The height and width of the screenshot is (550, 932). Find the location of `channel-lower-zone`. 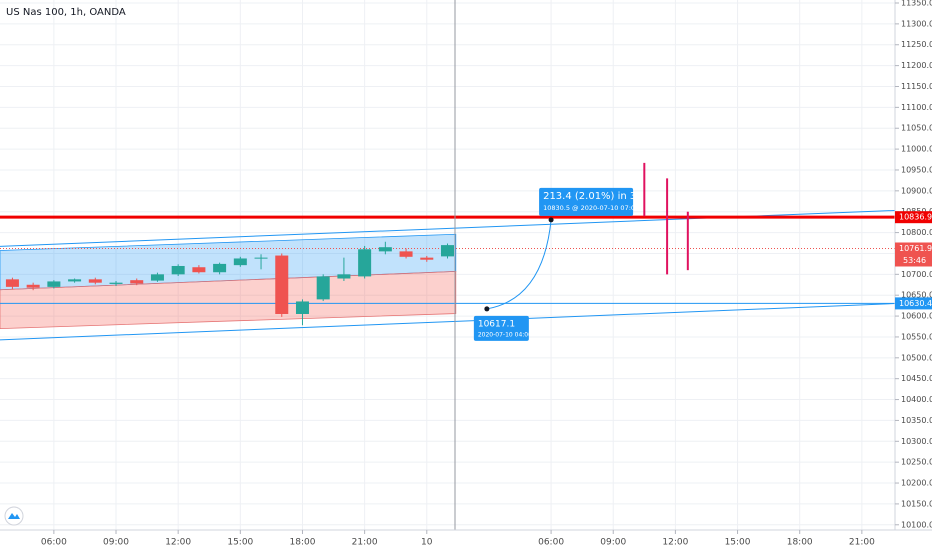

channel-lower-zone is located at coordinates (228, 299).